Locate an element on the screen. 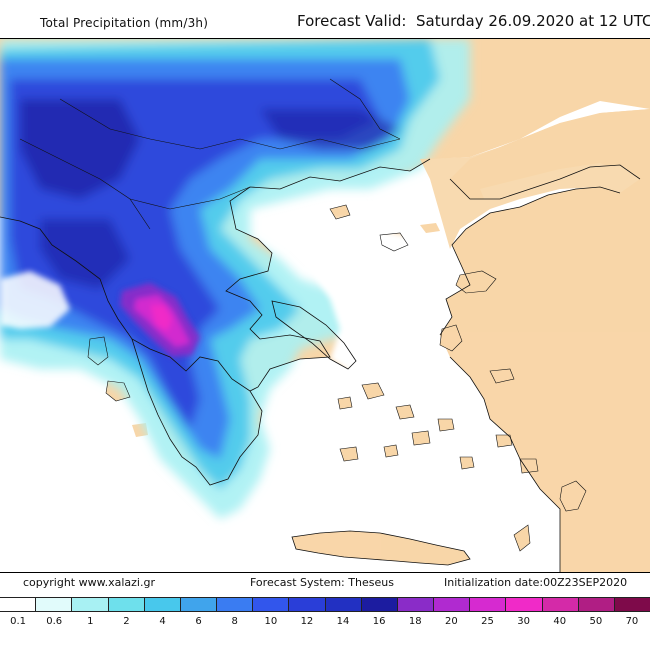 This screenshot has width=650, height=650. legend-tick-label: 0.6 is located at coordinates (54, 621).